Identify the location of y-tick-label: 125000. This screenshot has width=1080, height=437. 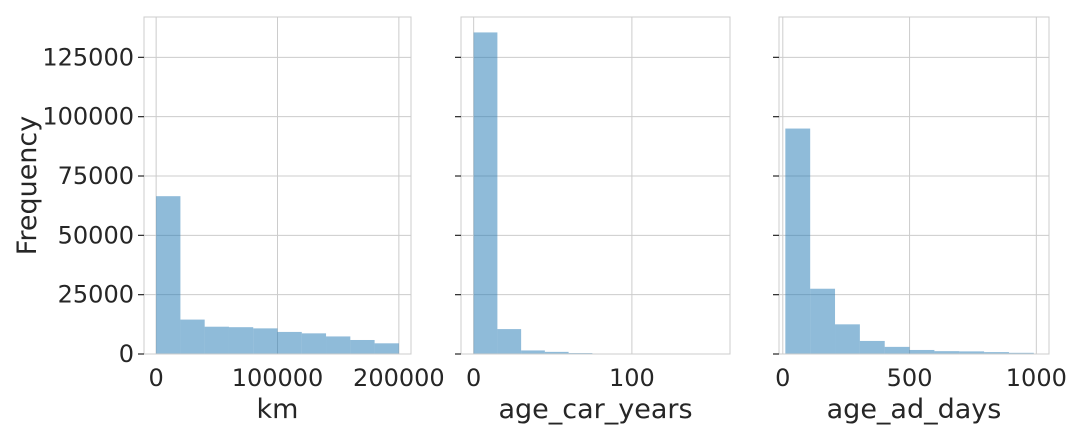
(88, 57).